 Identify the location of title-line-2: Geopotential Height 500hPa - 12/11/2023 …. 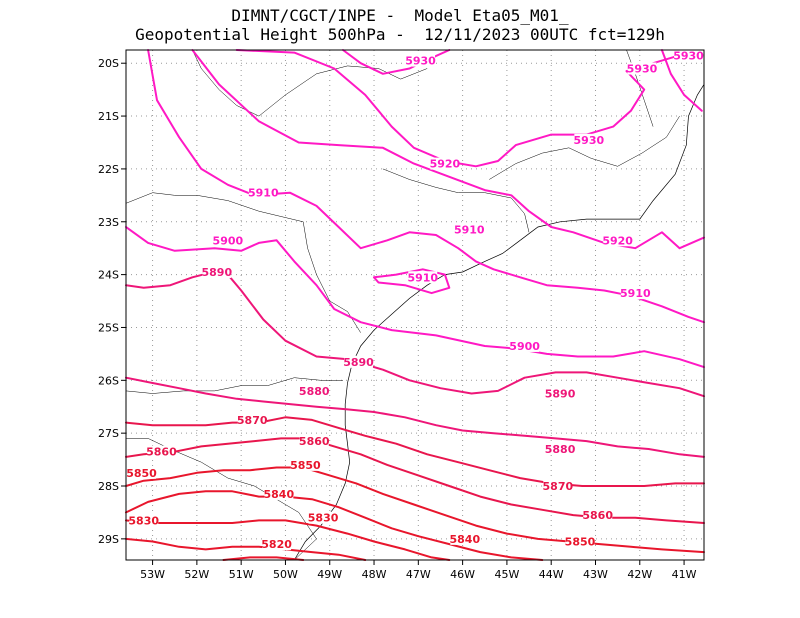
(400, 34).